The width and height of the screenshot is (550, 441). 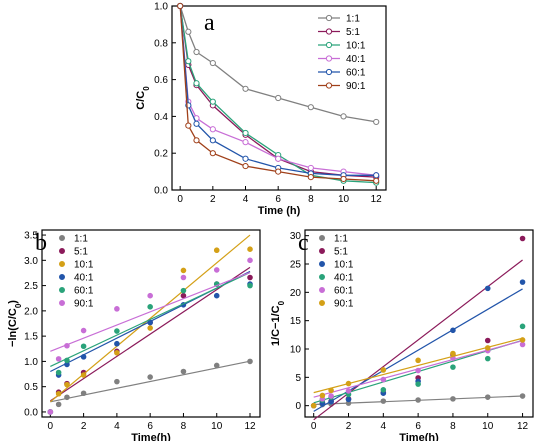 I want to click on y-tick-label: 30, so click(x=296, y=236).